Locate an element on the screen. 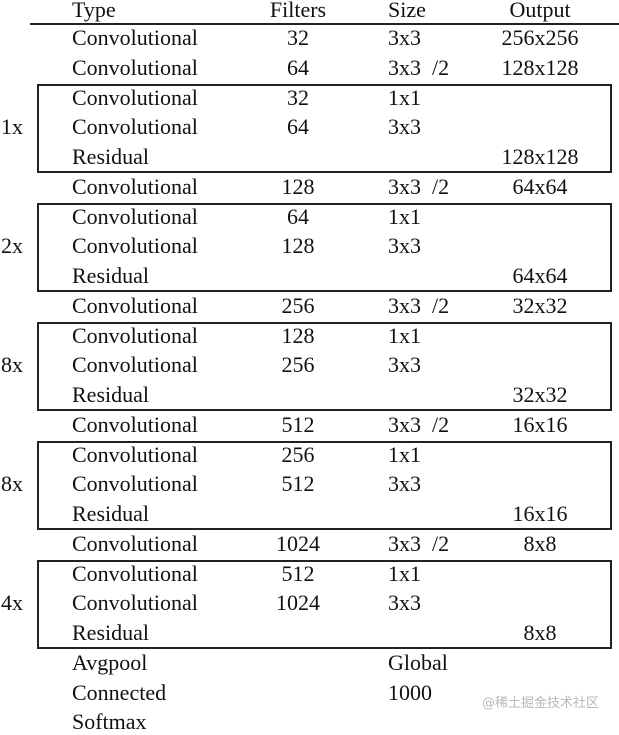 This screenshot has width=619, height=735. header-type: Type is located at coordinates (94, 11).